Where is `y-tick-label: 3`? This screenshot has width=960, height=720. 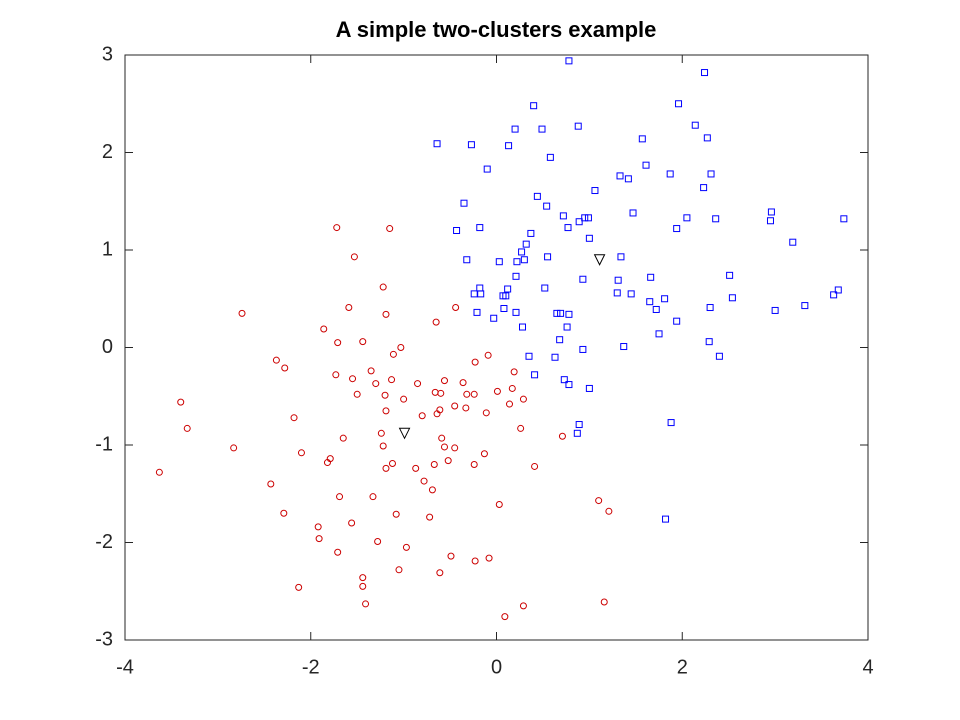 y-tick-label: 3 is located at coordinates (107, 54).